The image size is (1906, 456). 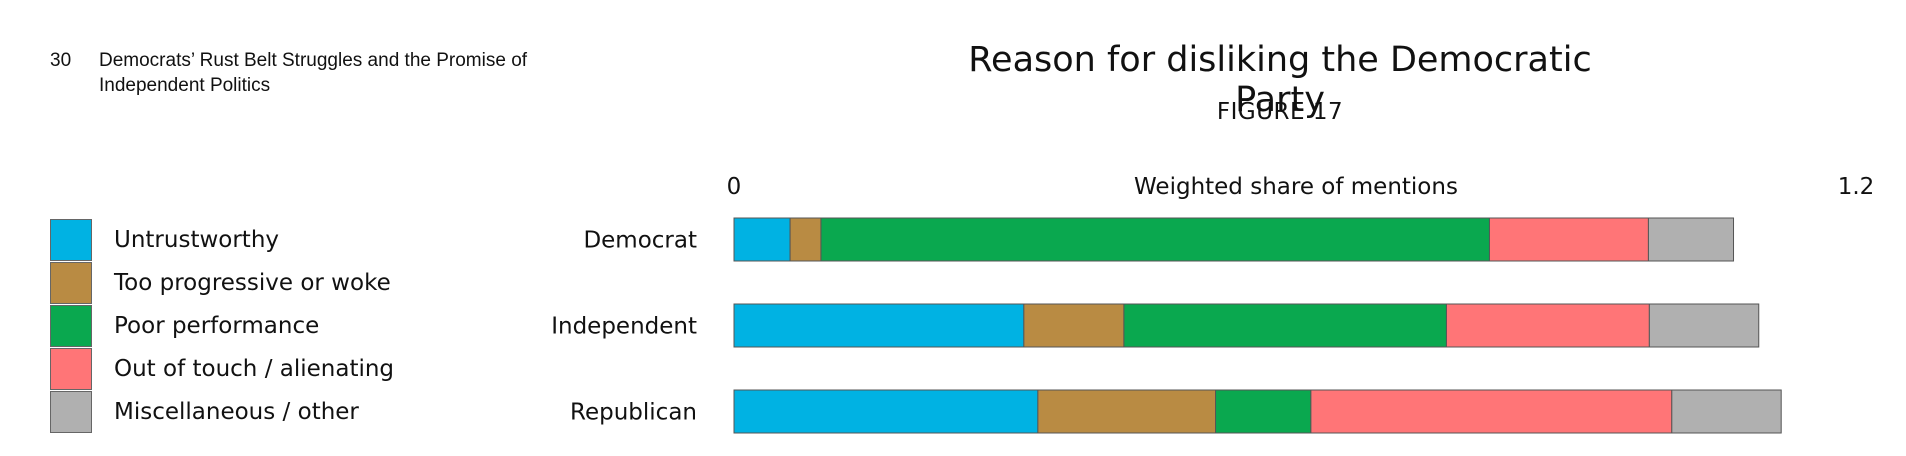 I want to click on legend-item-untrustworthy: Untrustworthy, so click(x=222, y=239).